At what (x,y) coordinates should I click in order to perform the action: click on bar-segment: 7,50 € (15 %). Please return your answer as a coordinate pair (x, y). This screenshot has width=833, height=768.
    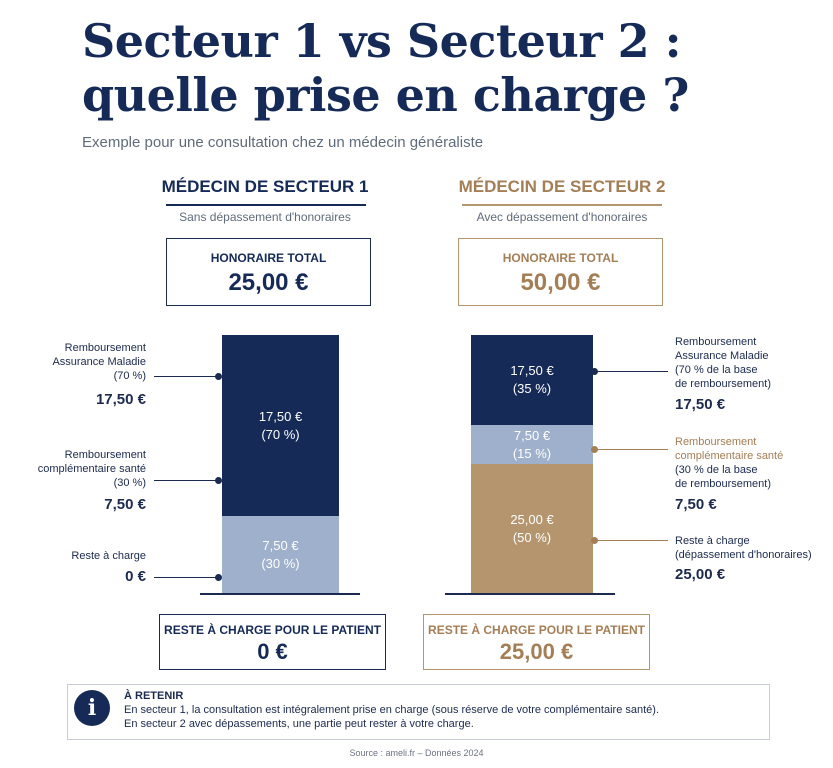
    Looking at the image, I should click on (532, 444).